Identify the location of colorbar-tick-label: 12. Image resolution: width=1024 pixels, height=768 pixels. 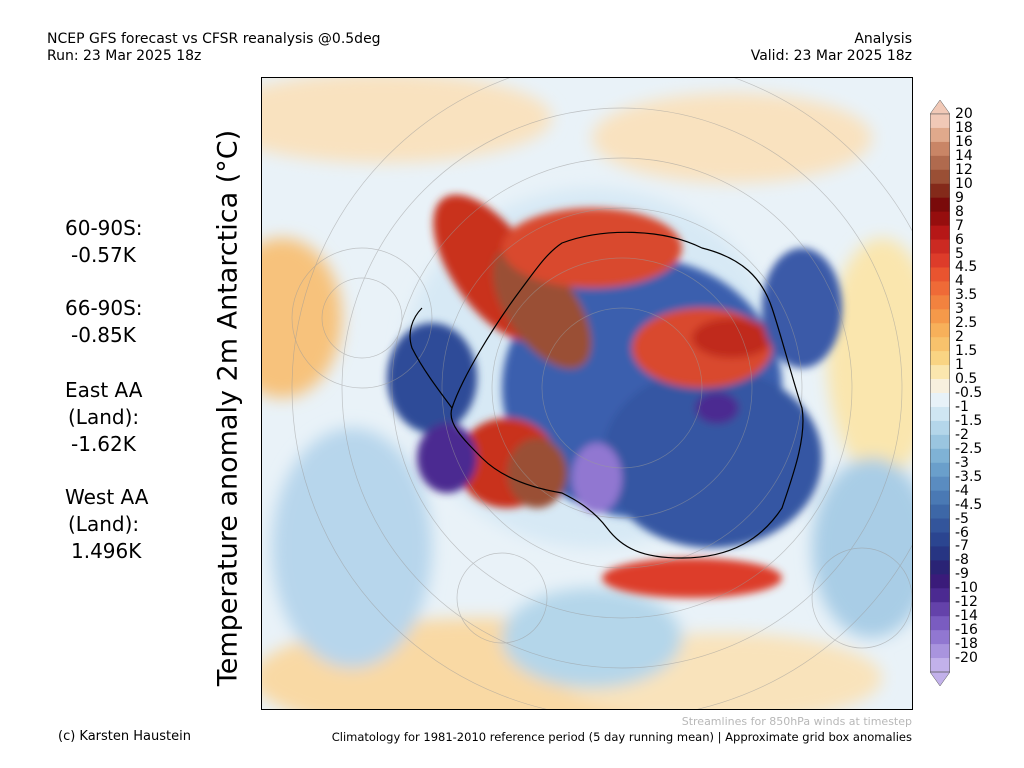
(964, 169).